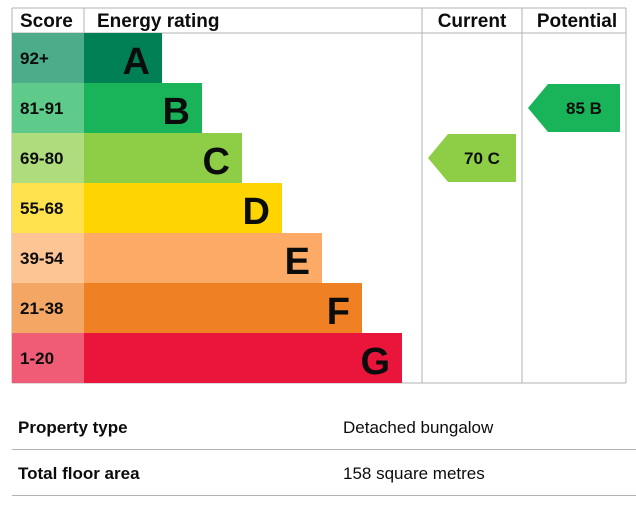 The image size is (636, 509). I want to click on band-b-score-label: 81-91, so click(41, 108).